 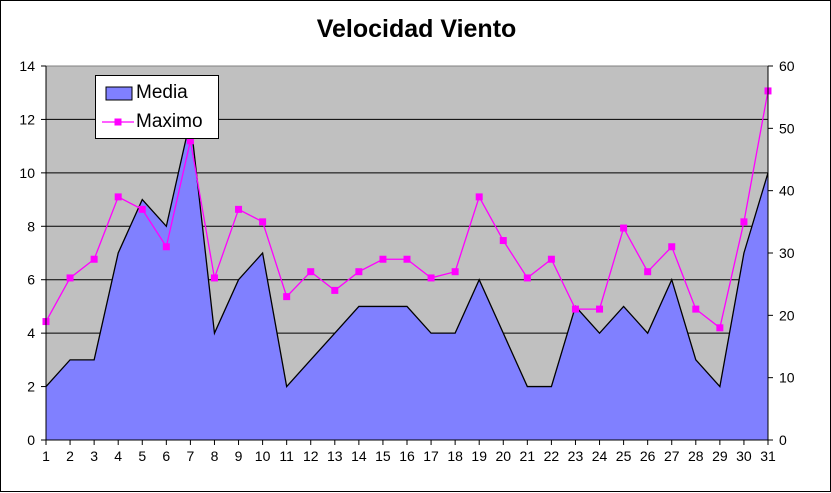 What do you see at coordinates (31, 280) in the screenshot?
I see `y-tick-label-left: 6` at bounding box center [31, 280].